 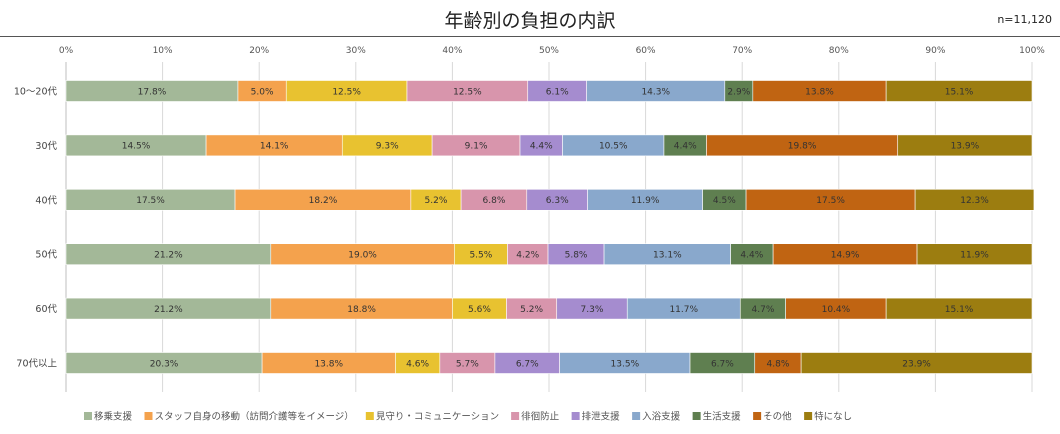 What do you see at coordinates (845, 256) in the screenshot?
I see `data-label: 14.9%` at bounding box center [845, 256].